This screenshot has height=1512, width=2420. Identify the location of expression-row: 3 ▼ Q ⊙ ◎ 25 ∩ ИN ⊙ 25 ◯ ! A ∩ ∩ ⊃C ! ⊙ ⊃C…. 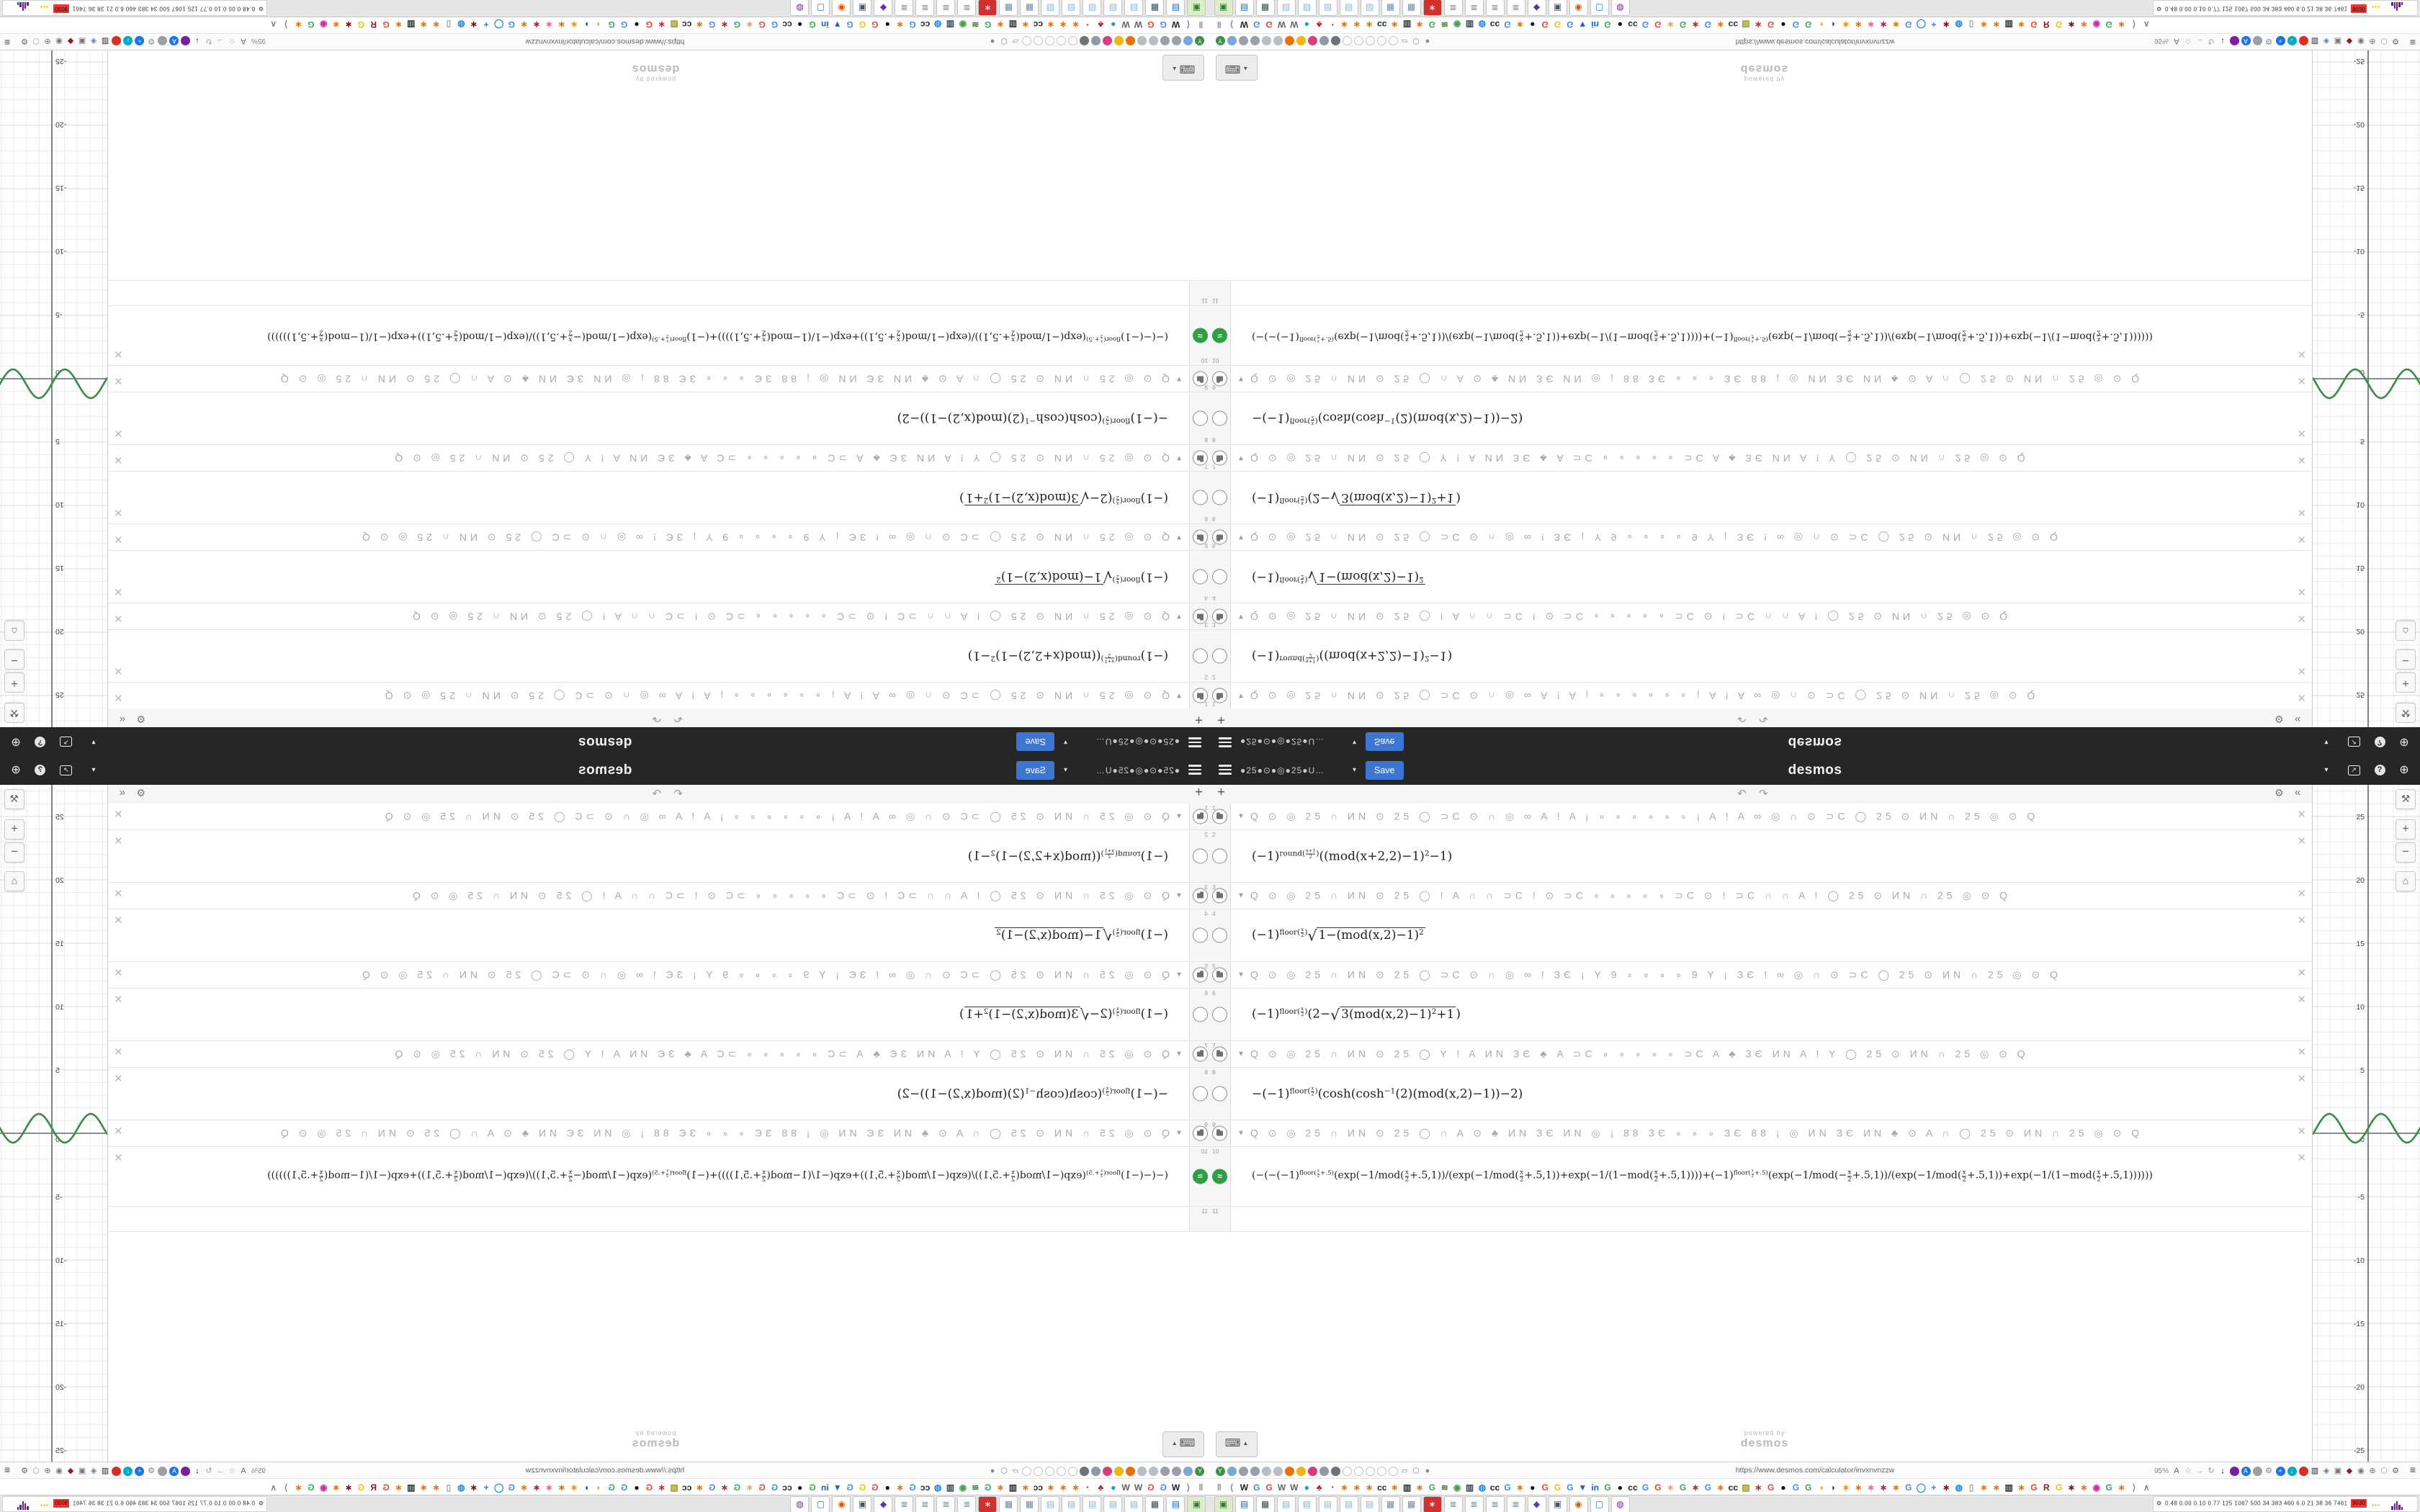
(659, 896).